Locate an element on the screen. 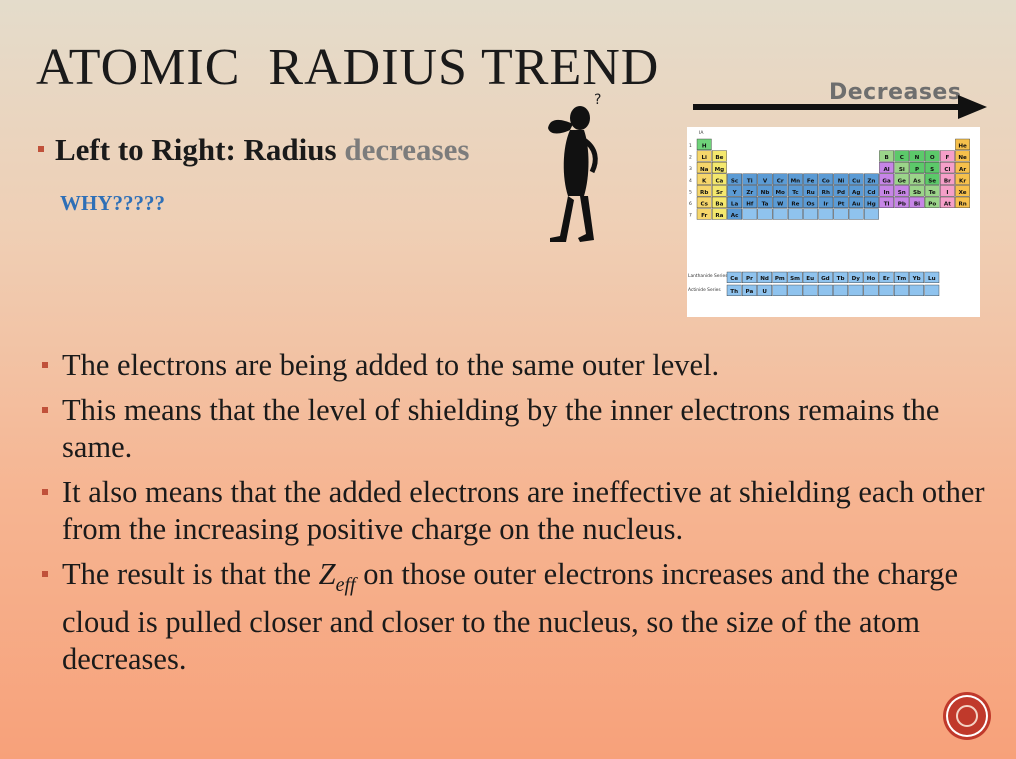  group-label: IA is located at coordinates (701, 133).